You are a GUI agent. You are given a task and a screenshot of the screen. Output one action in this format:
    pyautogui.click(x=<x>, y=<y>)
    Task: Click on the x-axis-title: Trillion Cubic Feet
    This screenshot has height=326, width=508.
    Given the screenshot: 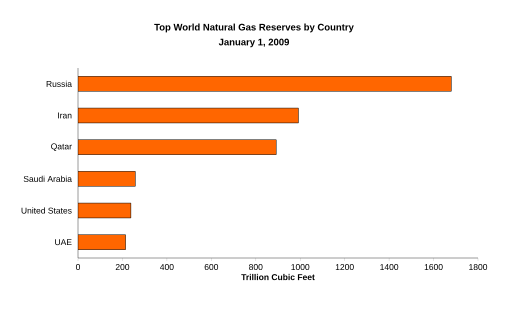 What is the action you would take?
    pyautogui.click(x=278, y=277)
    